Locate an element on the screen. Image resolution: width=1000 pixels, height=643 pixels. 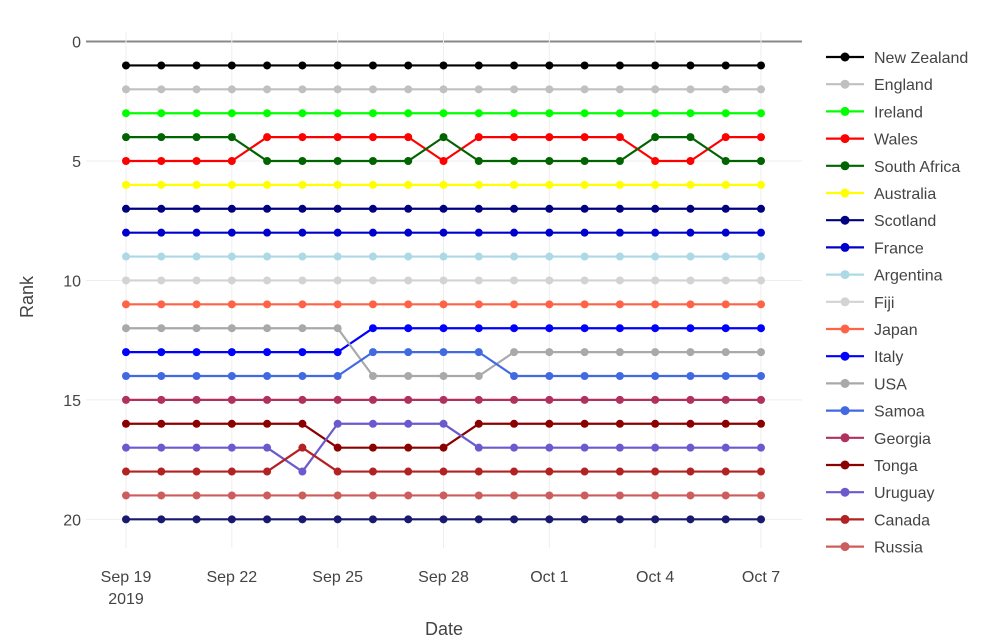
legend-item: Scotland is located at coordinates (881, 221).